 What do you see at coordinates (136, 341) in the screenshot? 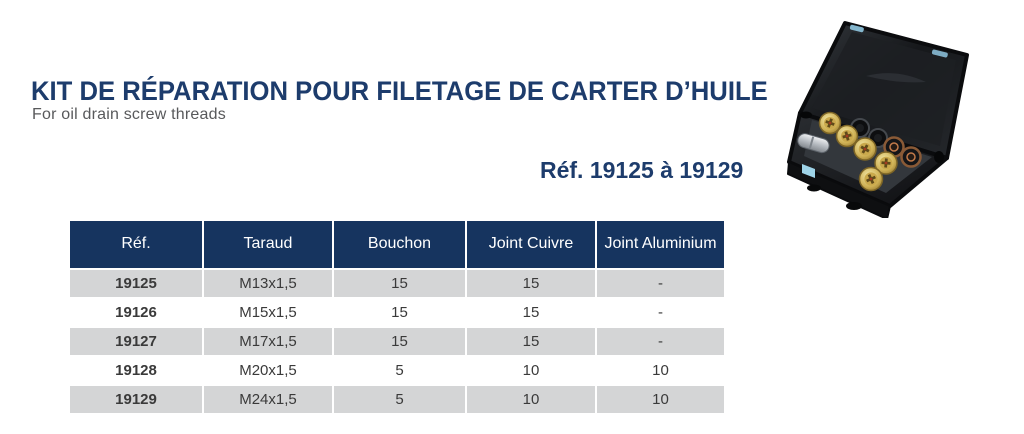
I see `cell-ref: 19127` at bounding box center [136, 341].